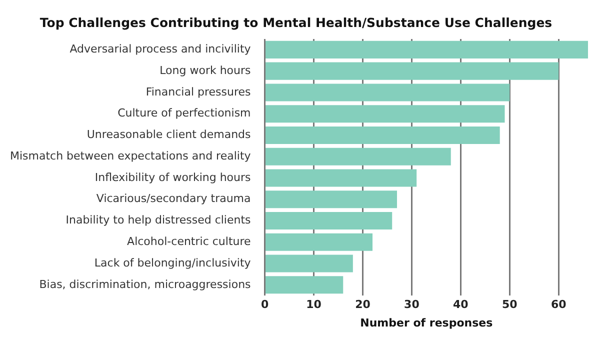  Describe the element at coordinates (159, 220) in the screenshot. I see `y-tick-label: Inability to help distressed clients` at that location.